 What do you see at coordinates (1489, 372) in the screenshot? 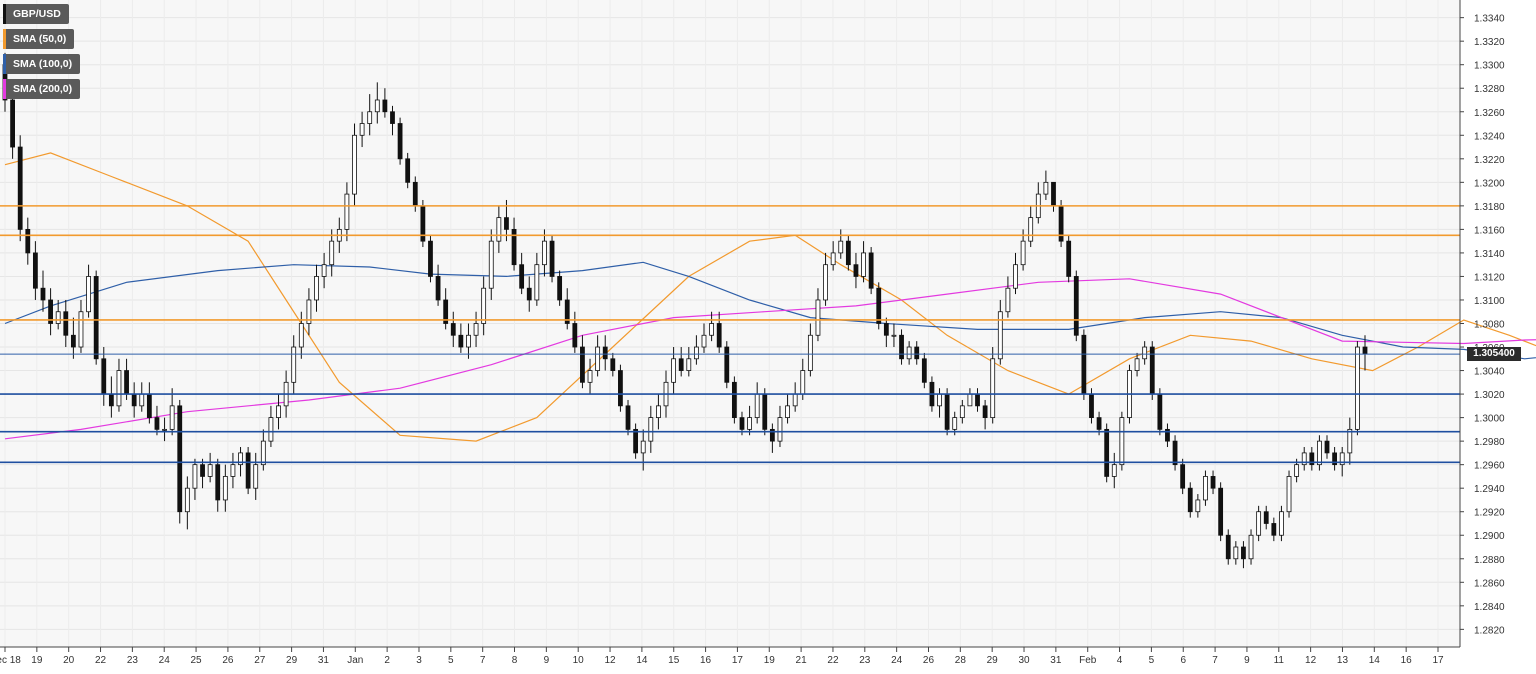
I see `y-tick-label: 1.3040` at bounding box center [1489, 372].